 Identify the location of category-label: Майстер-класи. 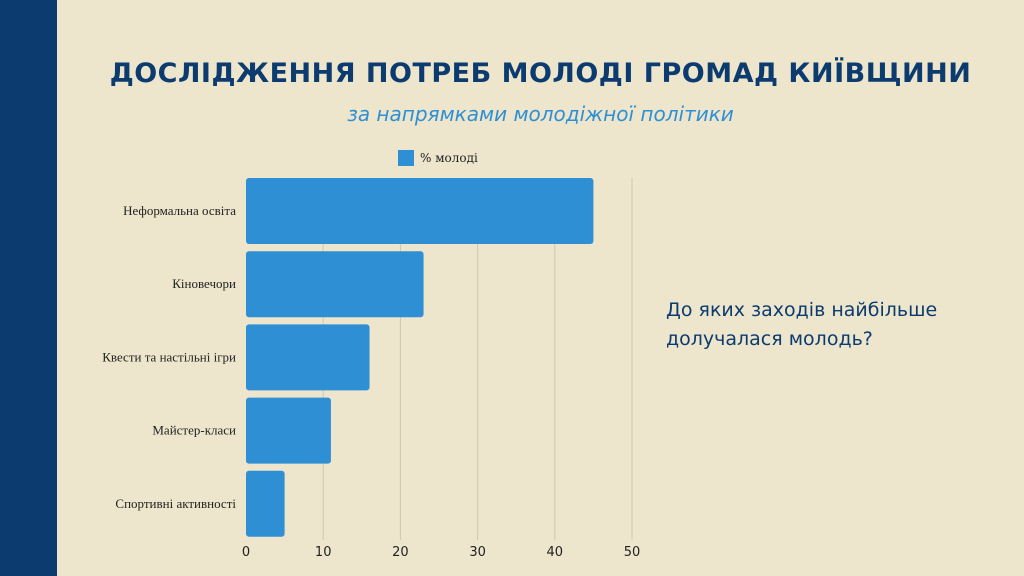
(194, 430).